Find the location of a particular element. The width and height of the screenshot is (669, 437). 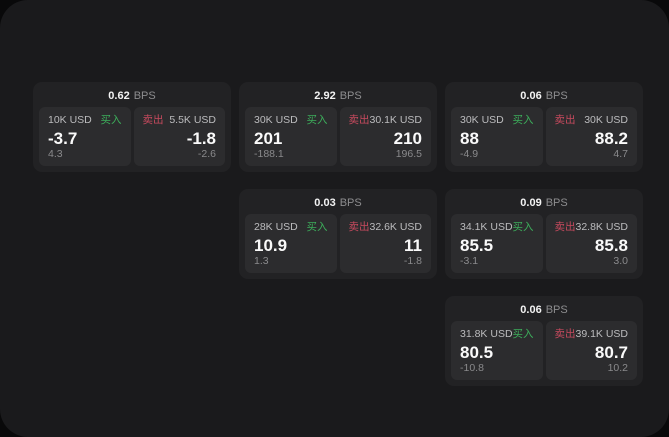

buy-price: -3.7 is located at coordinates (63, 138).